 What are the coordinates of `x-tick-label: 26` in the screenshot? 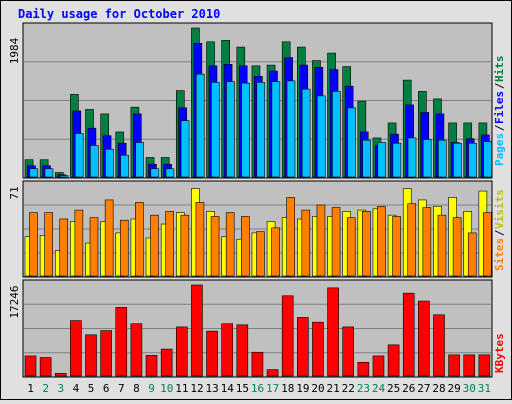 It's located at (408, 388).